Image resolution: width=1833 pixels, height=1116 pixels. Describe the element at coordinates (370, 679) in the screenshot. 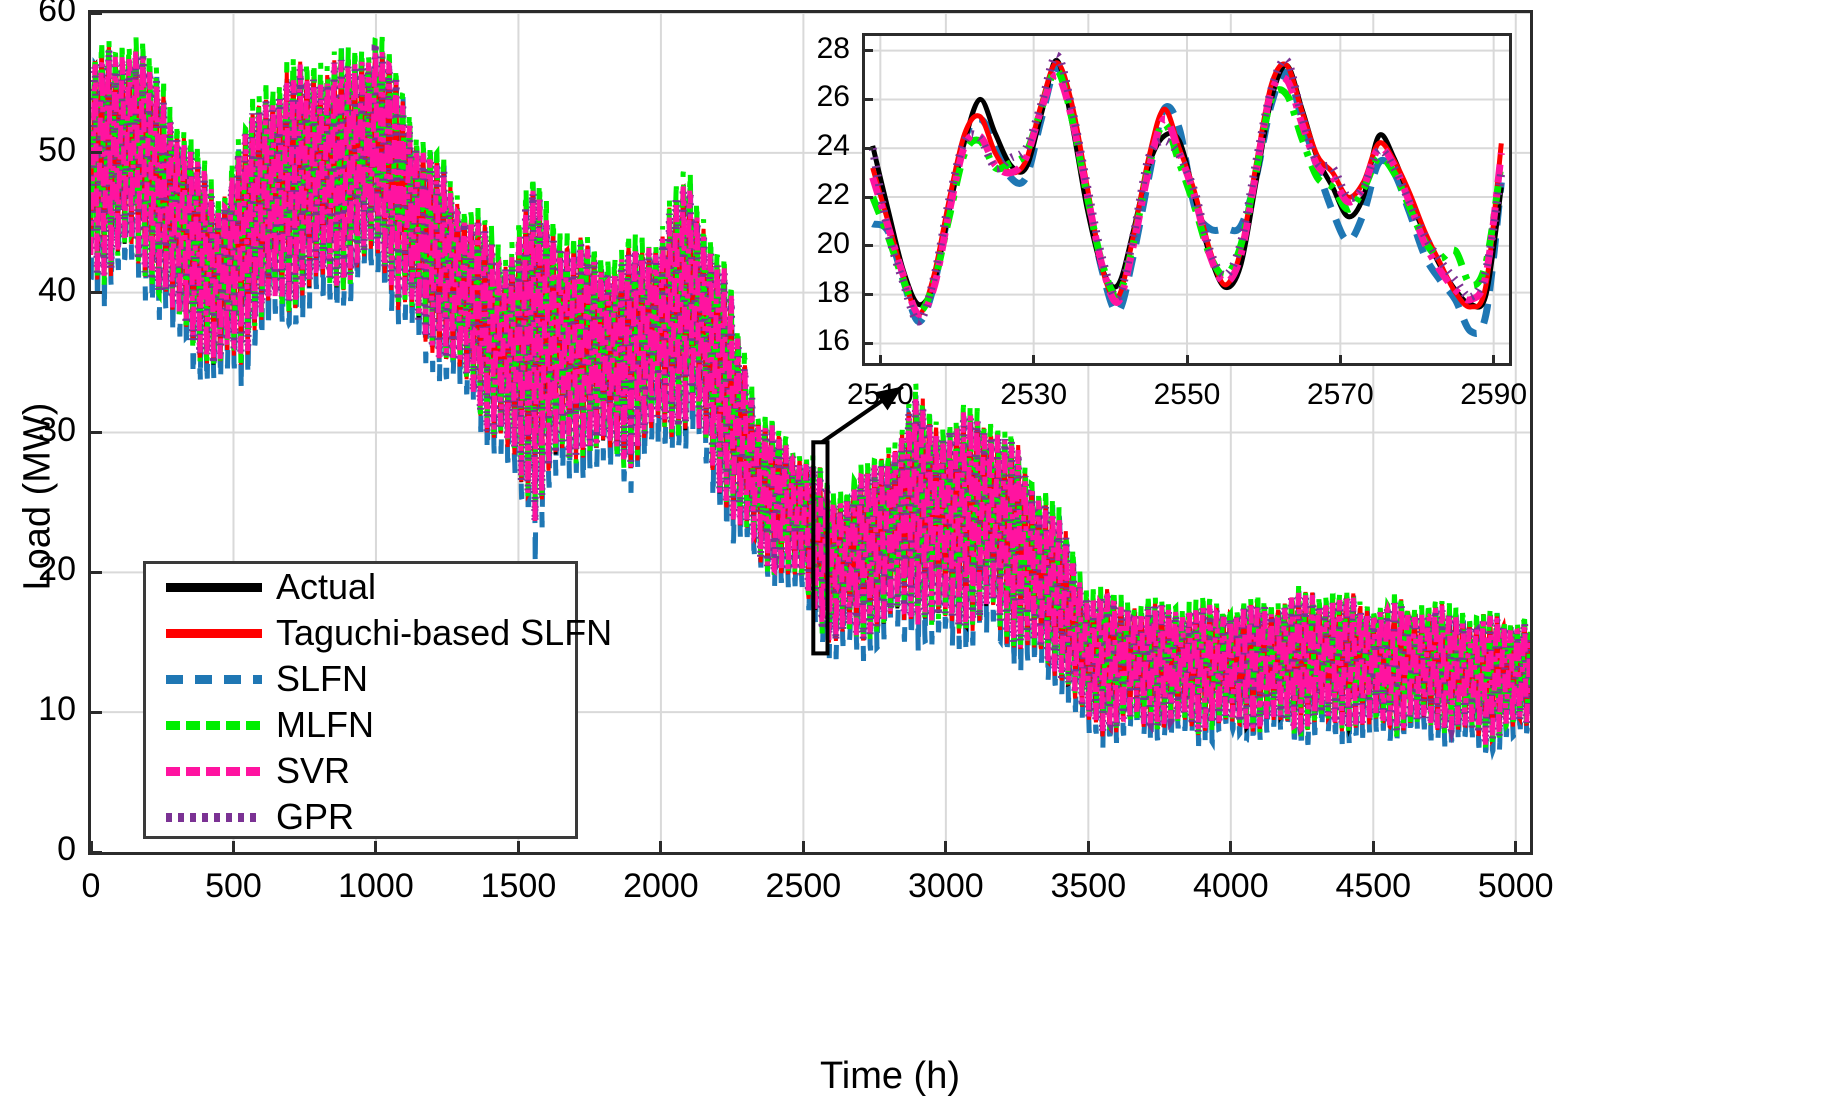

I see `legend-item-slfn: SLFN` at that location.